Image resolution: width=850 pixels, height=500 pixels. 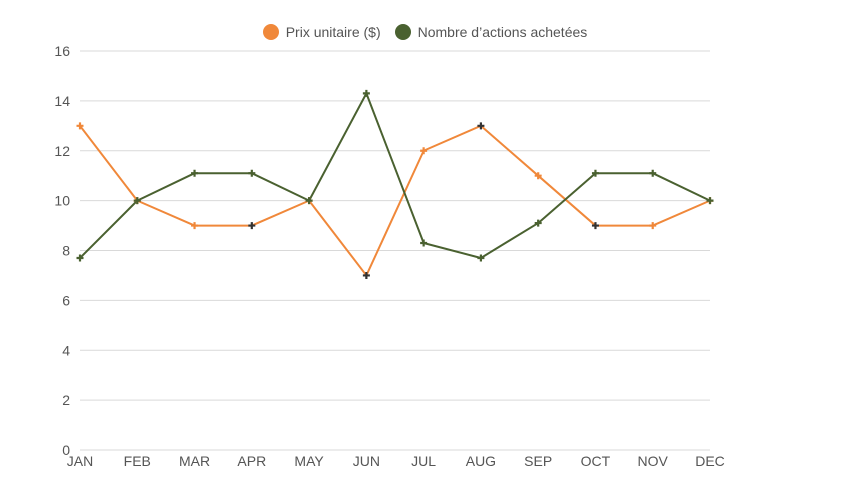 I want to click on x-tick-label-nov: NOV, so click(x=653, y=461).